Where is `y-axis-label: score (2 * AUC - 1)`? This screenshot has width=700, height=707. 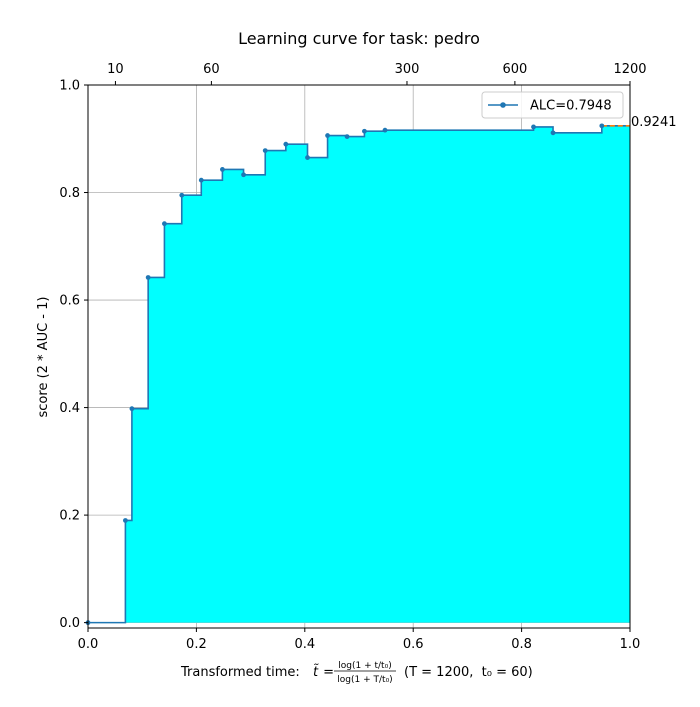 y-axis-label: score (2 * AUC - 1) is located at coordinates (43, 357).